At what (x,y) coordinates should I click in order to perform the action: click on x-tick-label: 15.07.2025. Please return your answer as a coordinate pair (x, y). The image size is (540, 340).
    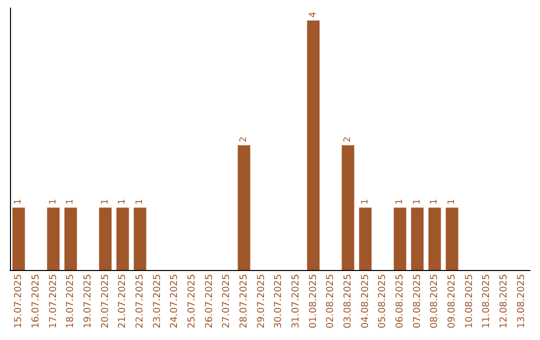
    Looking at the image, I should click on (18, 301).